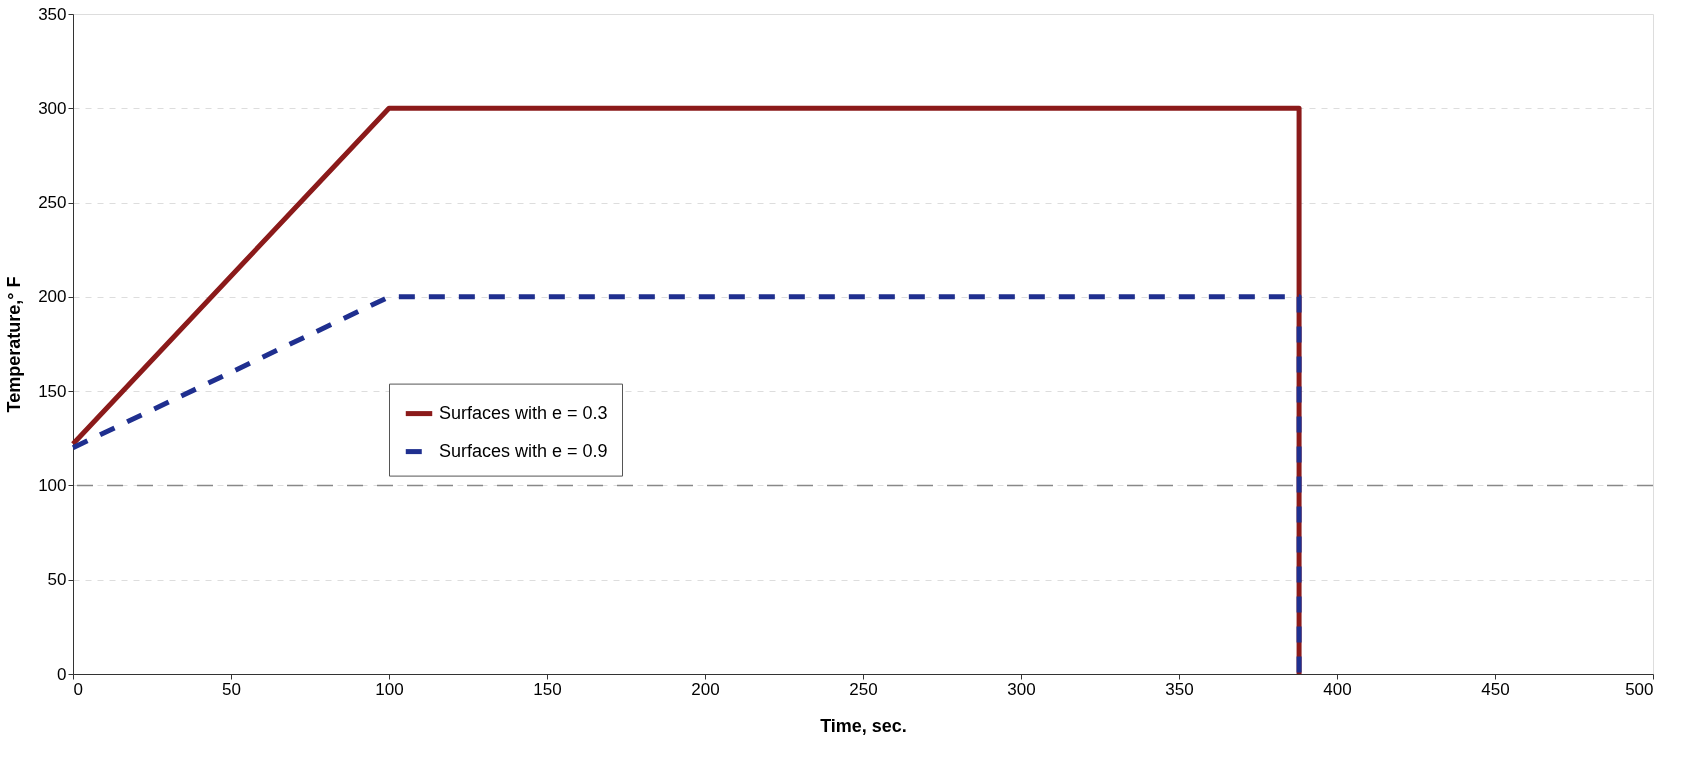 Image resolution: width=1702 pixels, height=773 pixels. Describe the element at coordinates (389, 689) in the screenshot. I see `x-tick-label: 100` at that location.